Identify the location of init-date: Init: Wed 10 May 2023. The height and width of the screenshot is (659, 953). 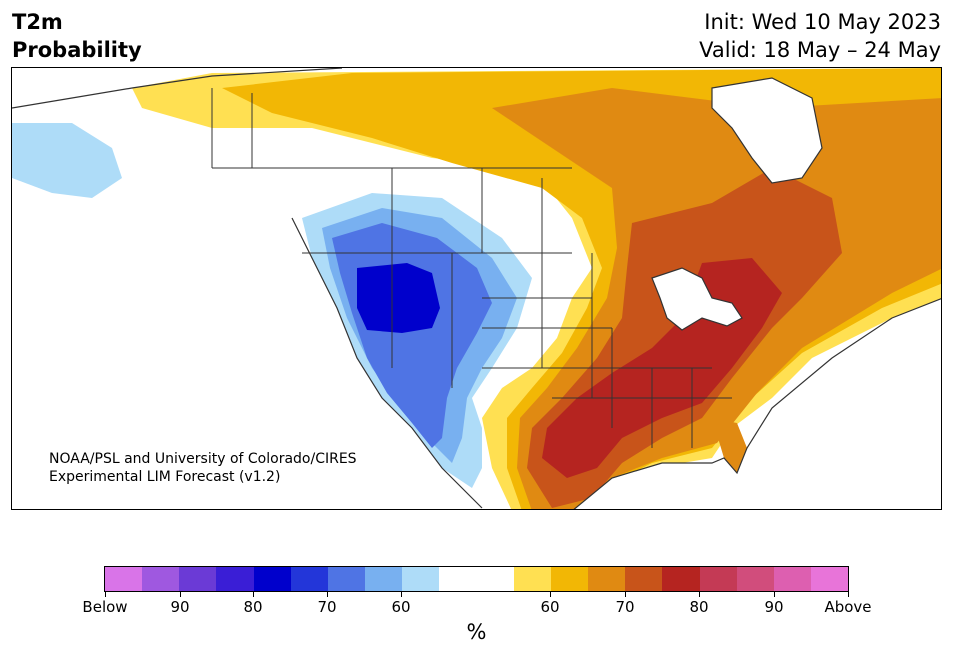
(822, 22).